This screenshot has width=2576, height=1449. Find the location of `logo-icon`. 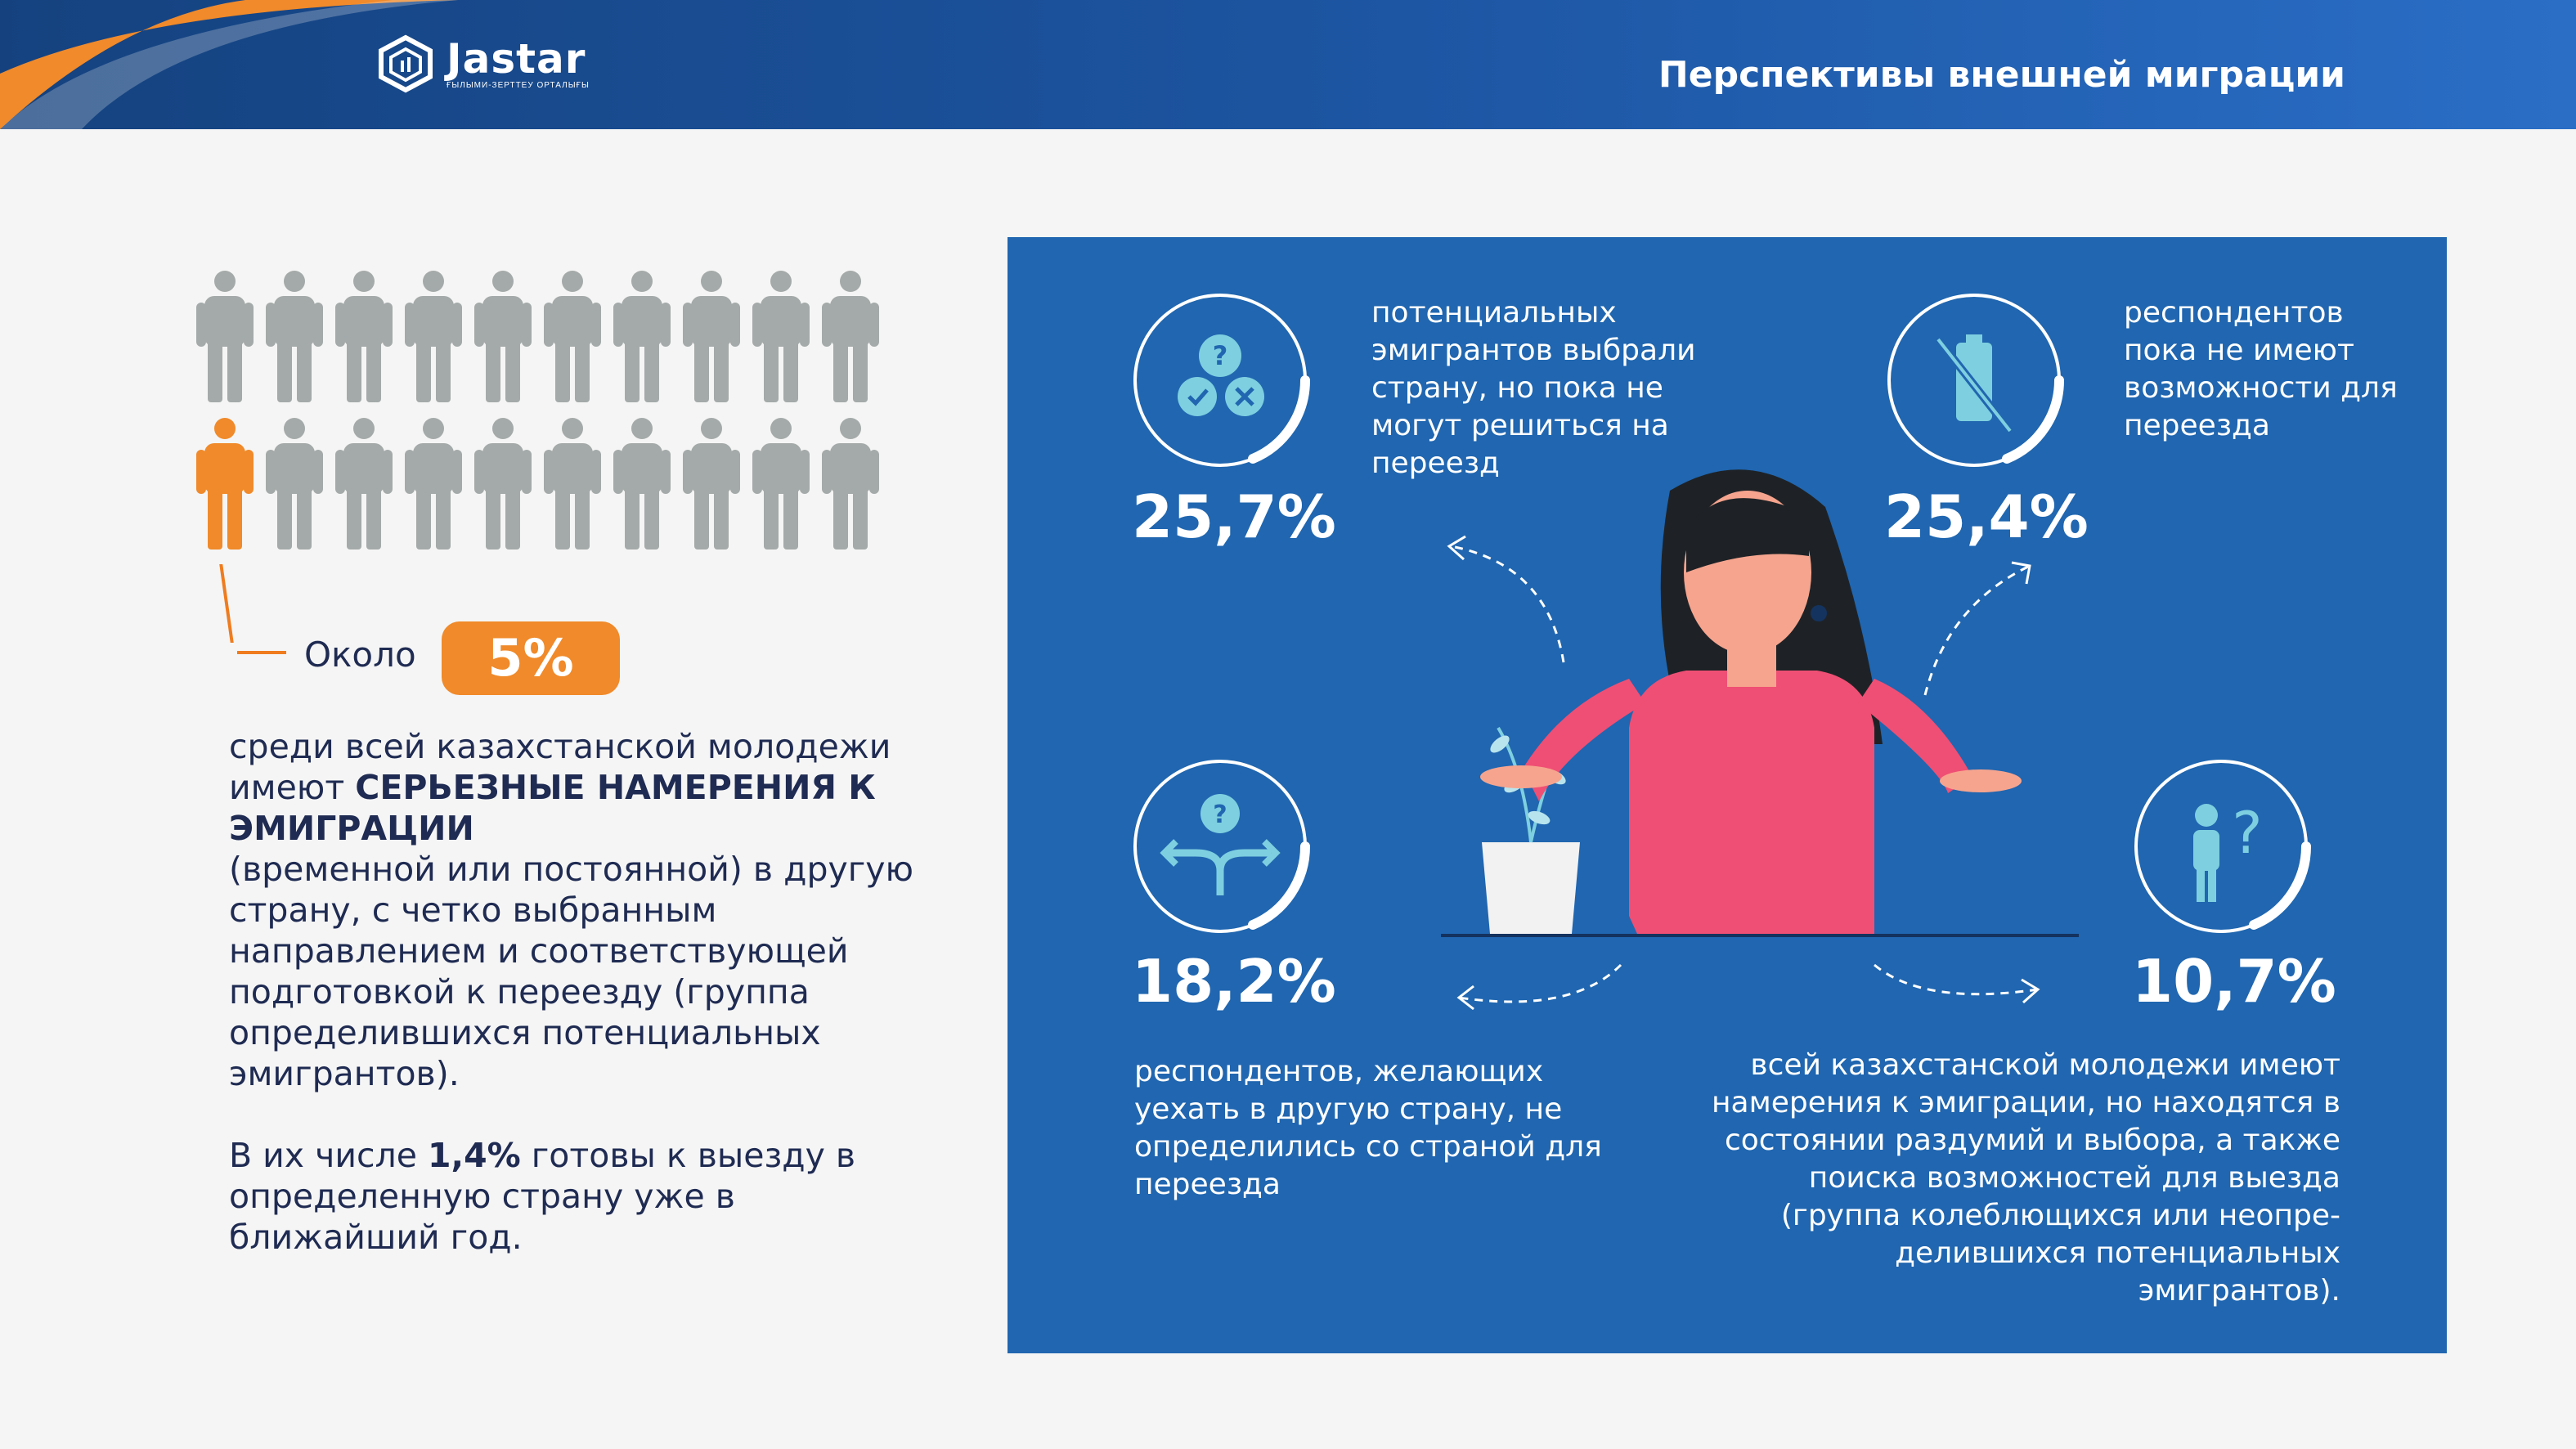

logo-icon is located at coordinates (406, 63).